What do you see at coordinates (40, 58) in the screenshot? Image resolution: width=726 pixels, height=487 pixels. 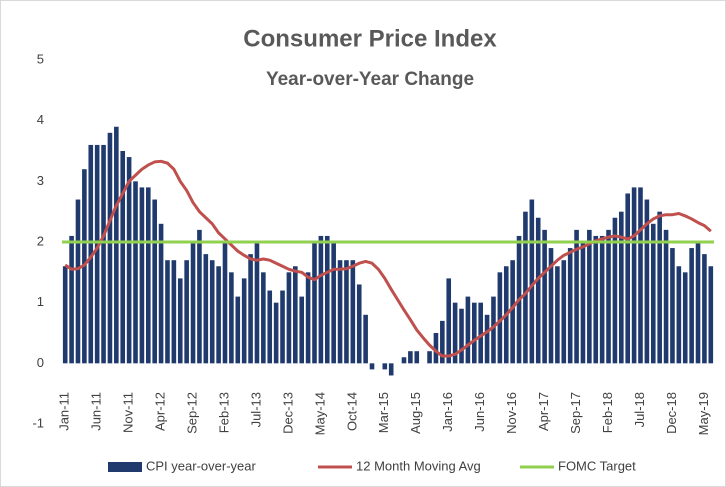 I see `y-tick-label: 5` at bounding box center [40, 58].